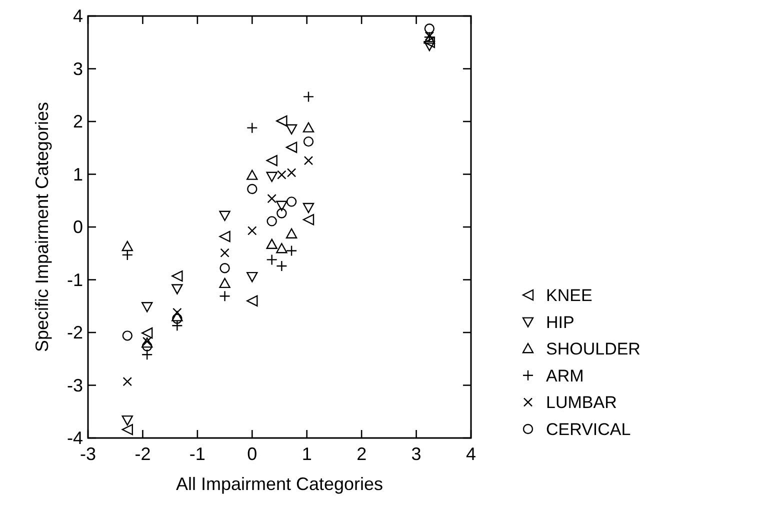 Image resolution: width=771 pixels, height=508 pixels. What do you see at coordinates (307, 454) in the screenshot?
I see `x-tick-label: 1` at bounding box center [307, 454].